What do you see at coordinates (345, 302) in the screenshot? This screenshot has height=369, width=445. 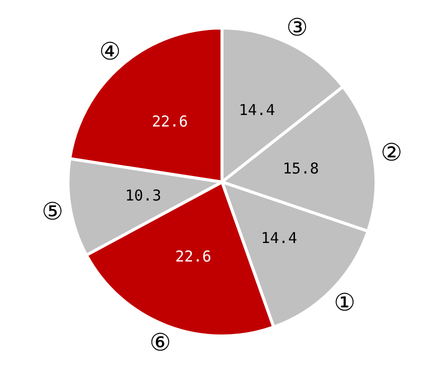 I see `slice-label: ①` at bounding box center [345, 302].